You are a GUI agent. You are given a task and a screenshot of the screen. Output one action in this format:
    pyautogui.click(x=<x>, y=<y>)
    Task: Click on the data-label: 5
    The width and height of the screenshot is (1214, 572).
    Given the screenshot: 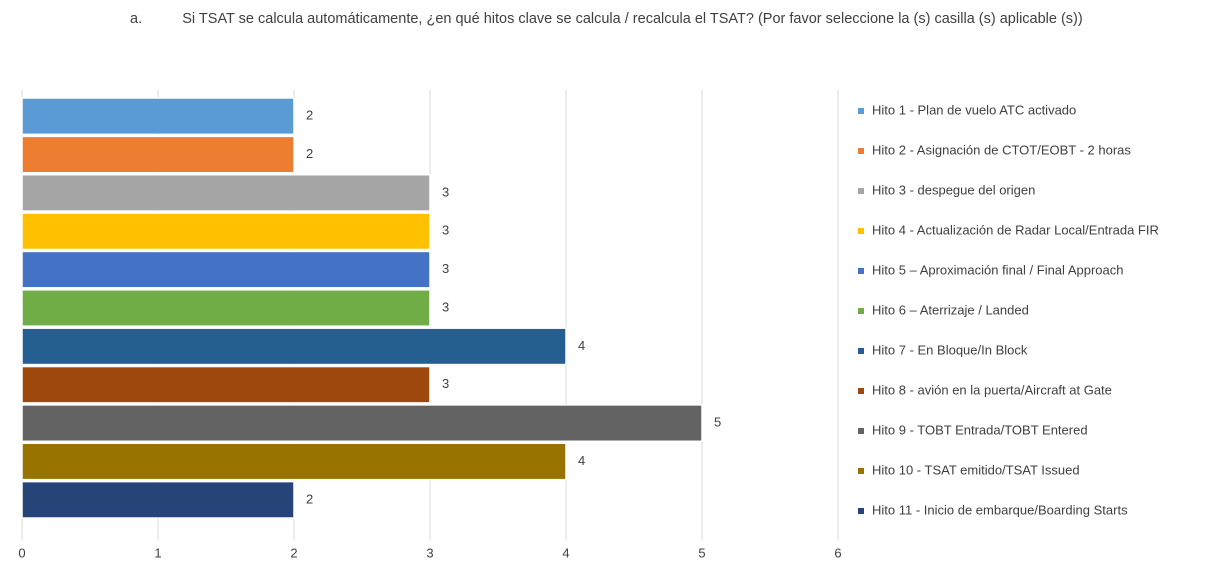 What is the action you would take?
    pyautogui.click(x=717, y=422)
    